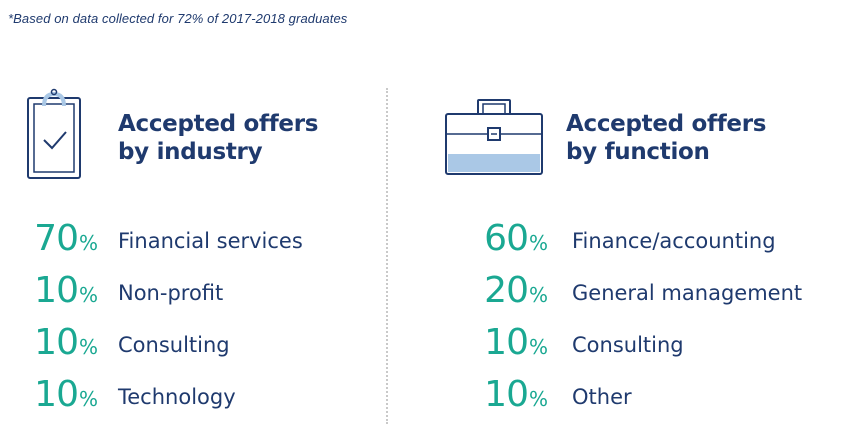 This screenshot has height=431, width=853. Describe the element at coordinates (54, 133) in the screenshot. I see `clipboard-check-icon` at that location.